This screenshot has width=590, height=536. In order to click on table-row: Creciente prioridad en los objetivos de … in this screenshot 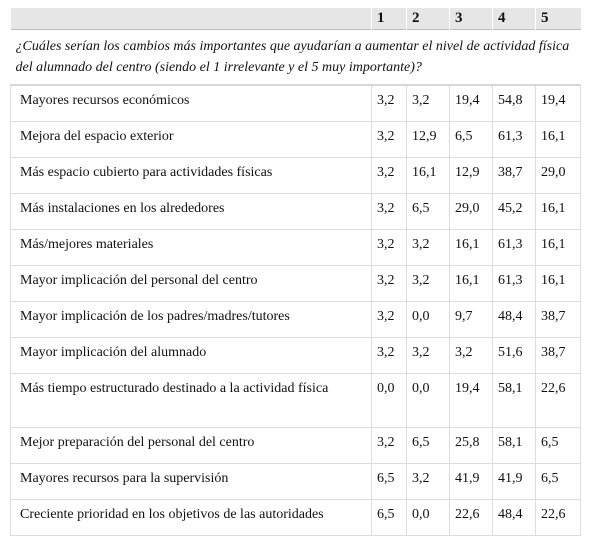, I will do `click(295, 517)`.